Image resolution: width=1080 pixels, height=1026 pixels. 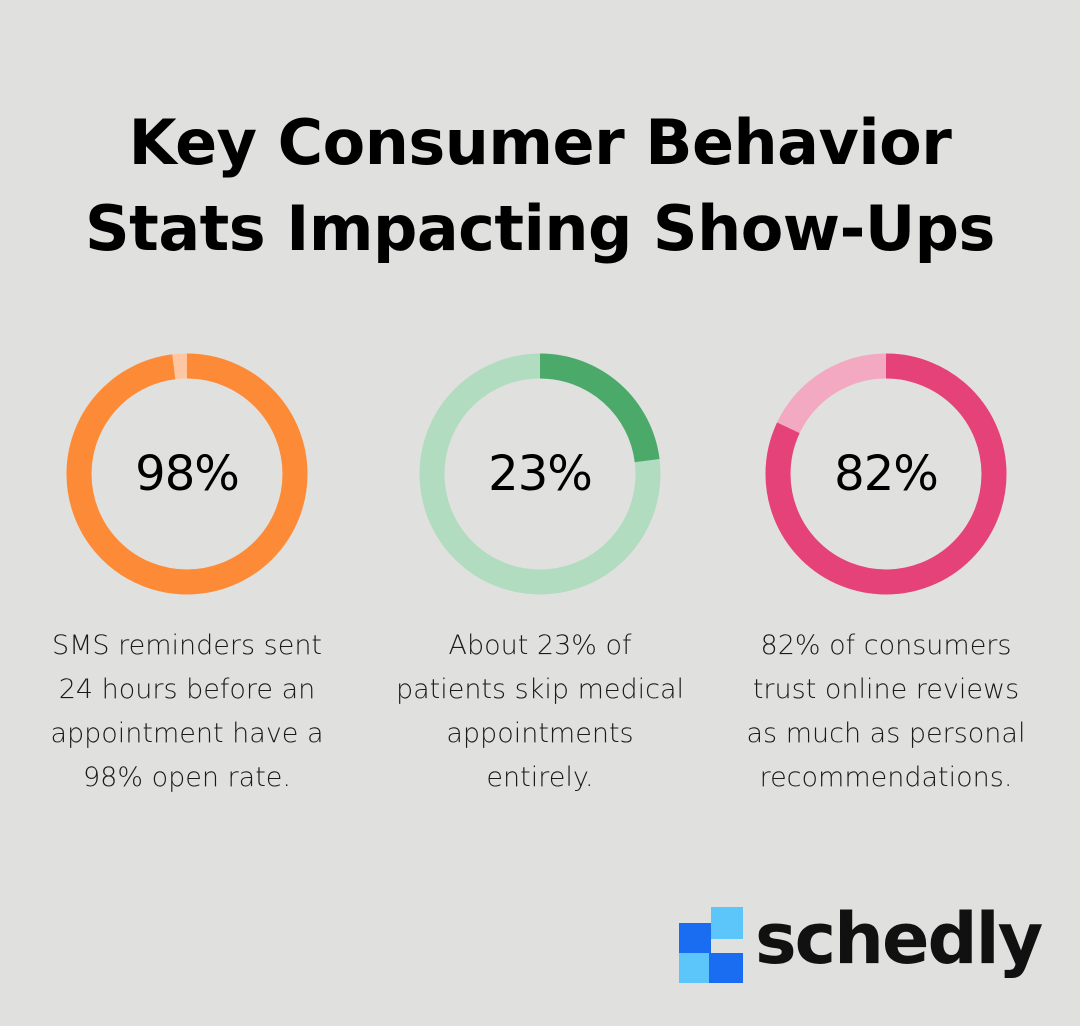 What do you see at coordinates (886, 645) in the screenshot?
I see `desc-line: 82% of consumers` at bounding box center [886, 645].